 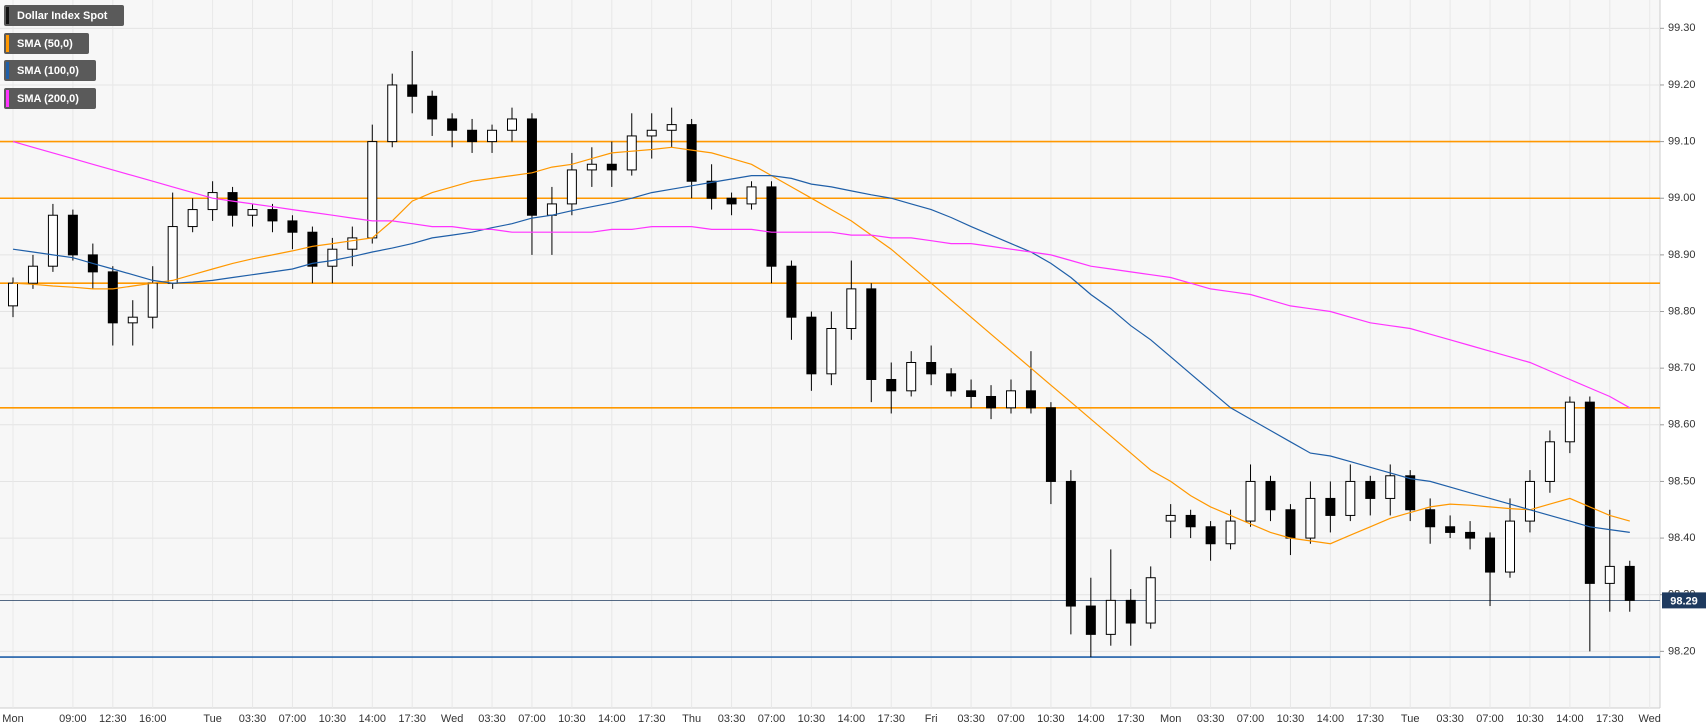 I want to click on last-price-label: 98.29, so click(x=1684, y=601).